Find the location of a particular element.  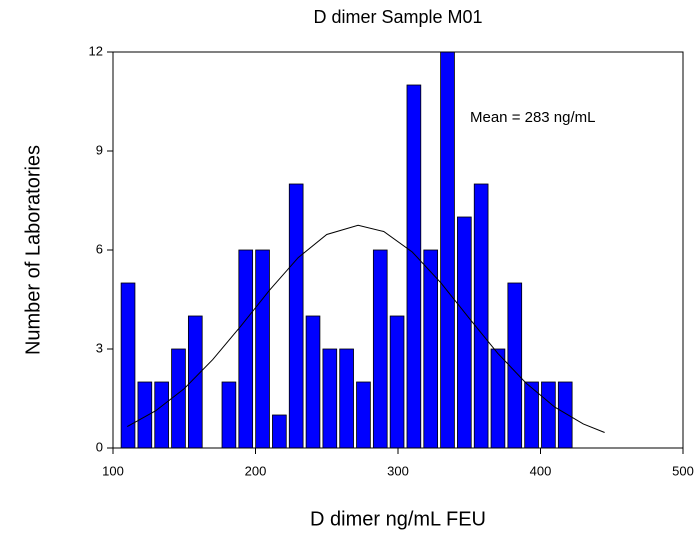

x-tick-label: 100 is located at coordinates (113, 470).